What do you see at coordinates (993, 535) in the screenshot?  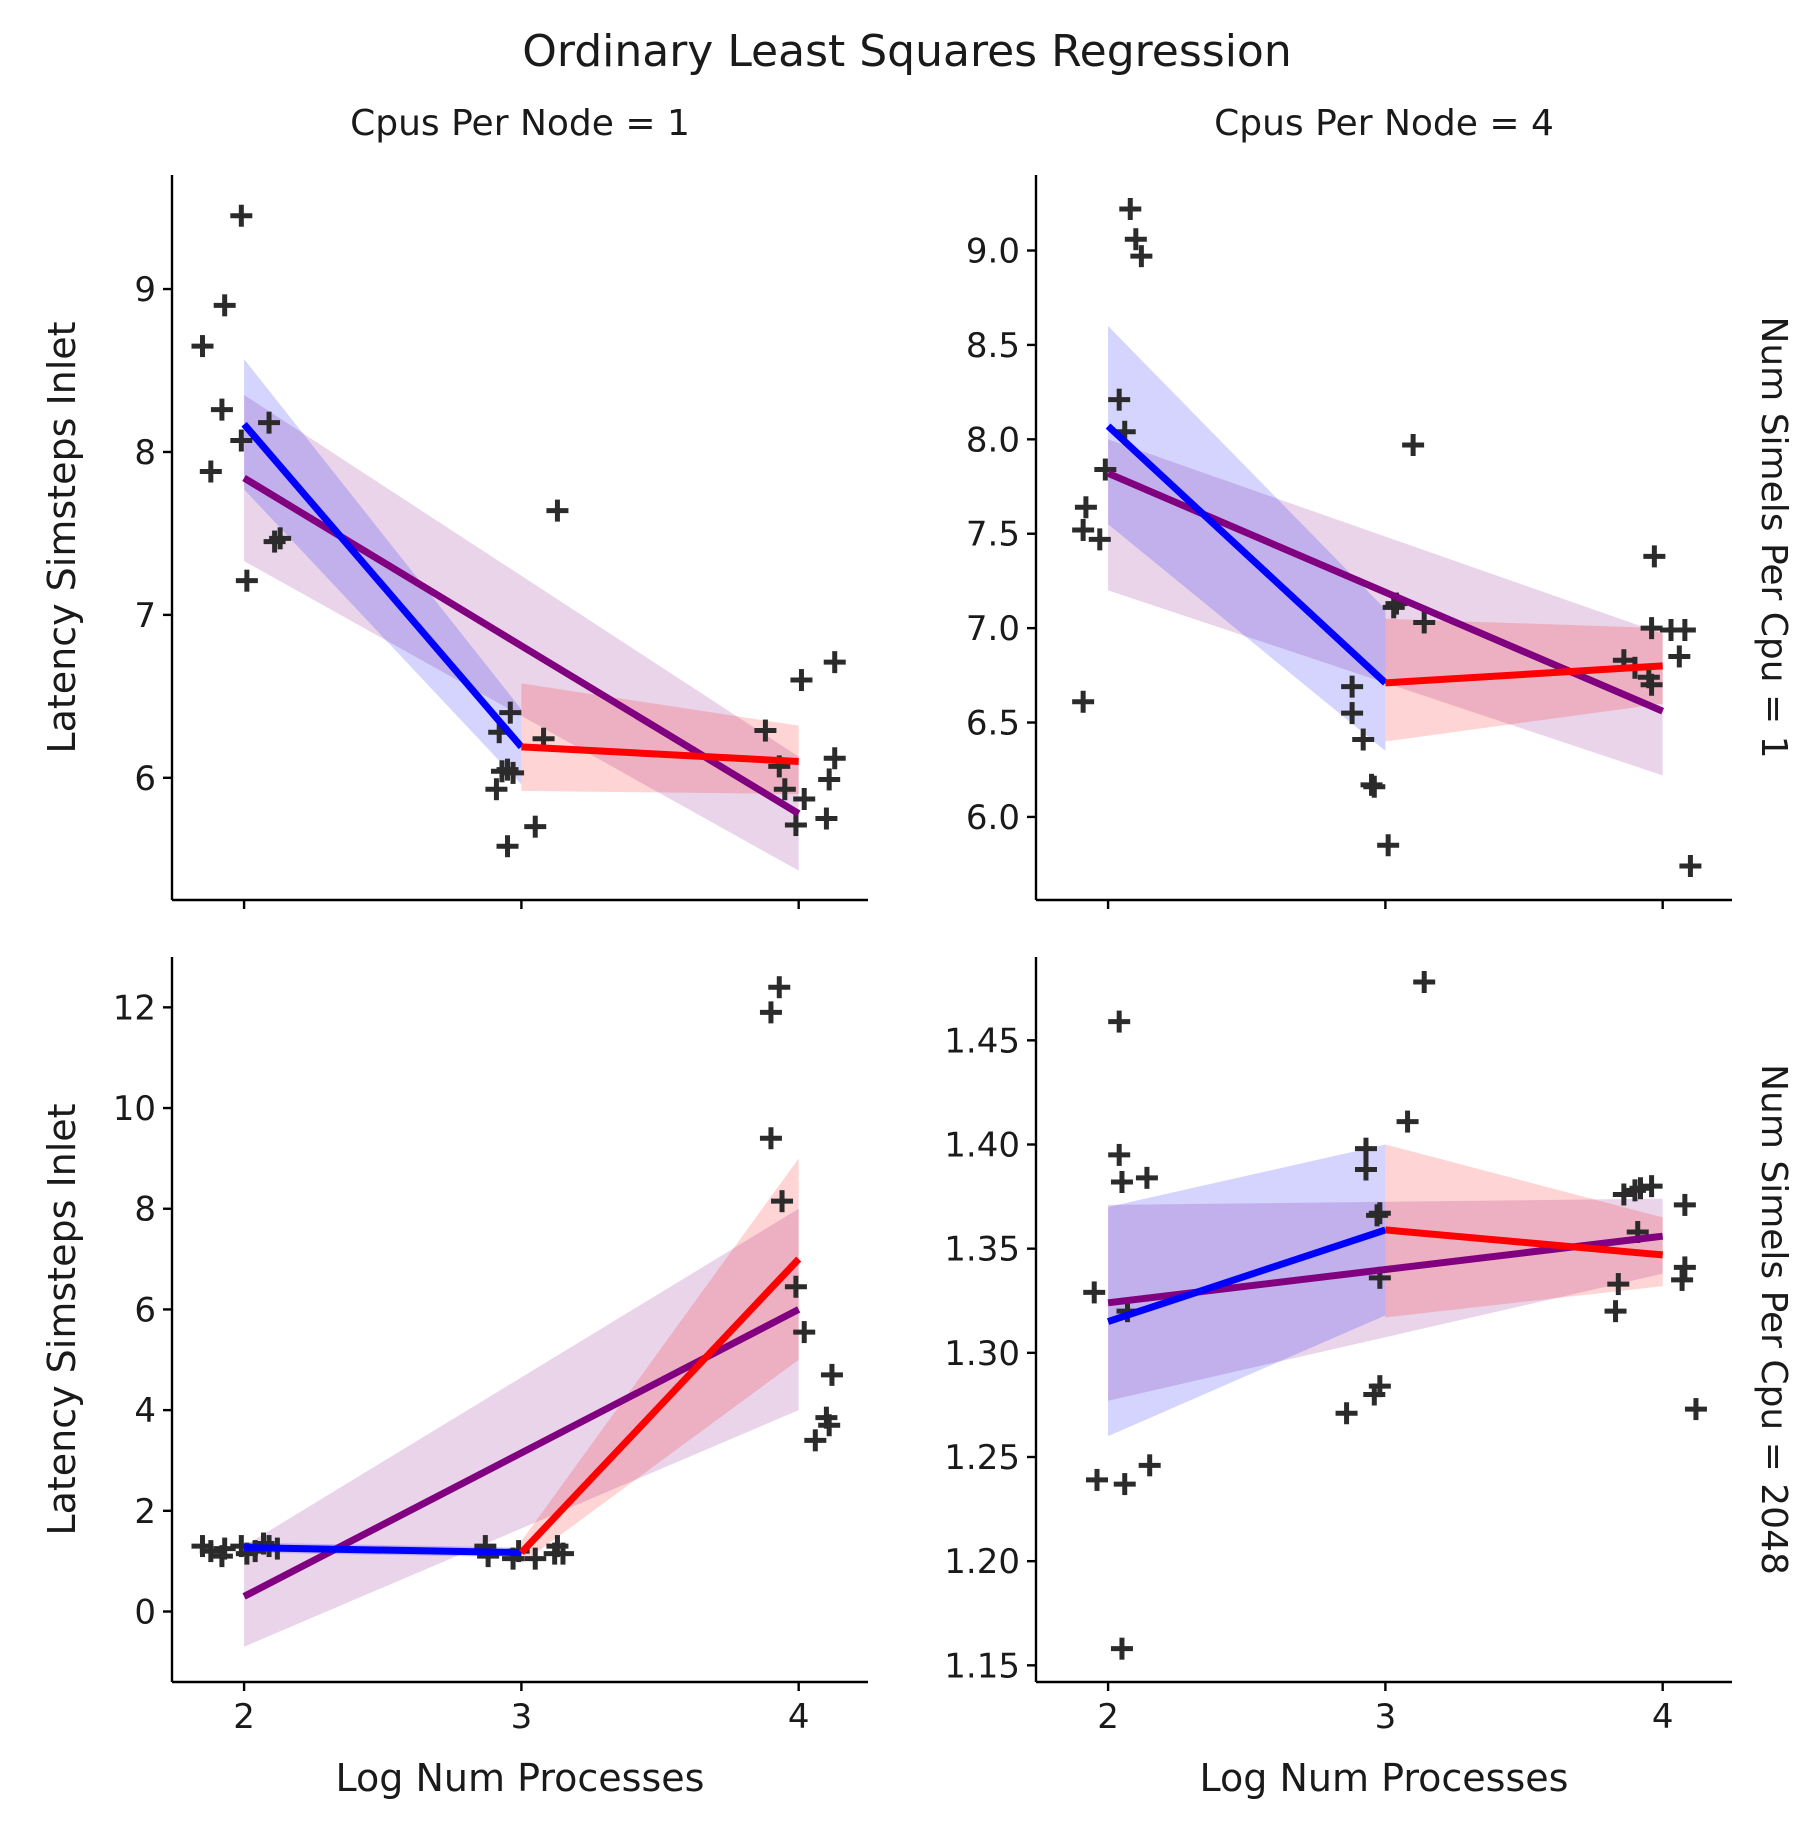 I see `y-tick-label: 7.5` at bounding box center [993, 535].